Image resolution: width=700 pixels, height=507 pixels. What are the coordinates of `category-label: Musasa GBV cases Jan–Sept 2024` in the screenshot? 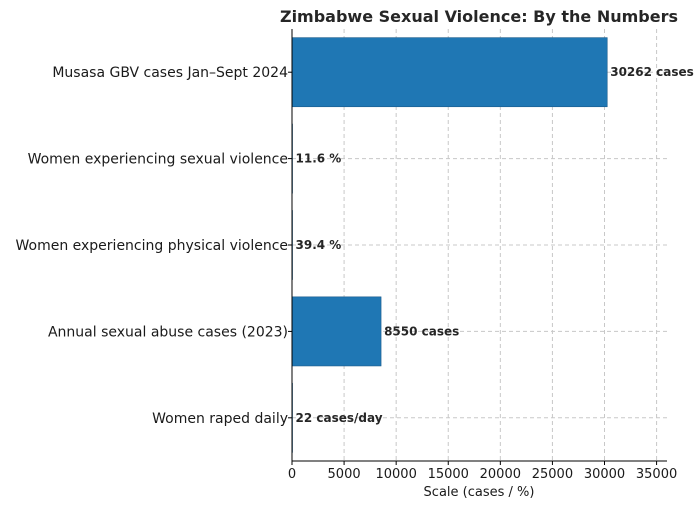 It's located at (170, 73).